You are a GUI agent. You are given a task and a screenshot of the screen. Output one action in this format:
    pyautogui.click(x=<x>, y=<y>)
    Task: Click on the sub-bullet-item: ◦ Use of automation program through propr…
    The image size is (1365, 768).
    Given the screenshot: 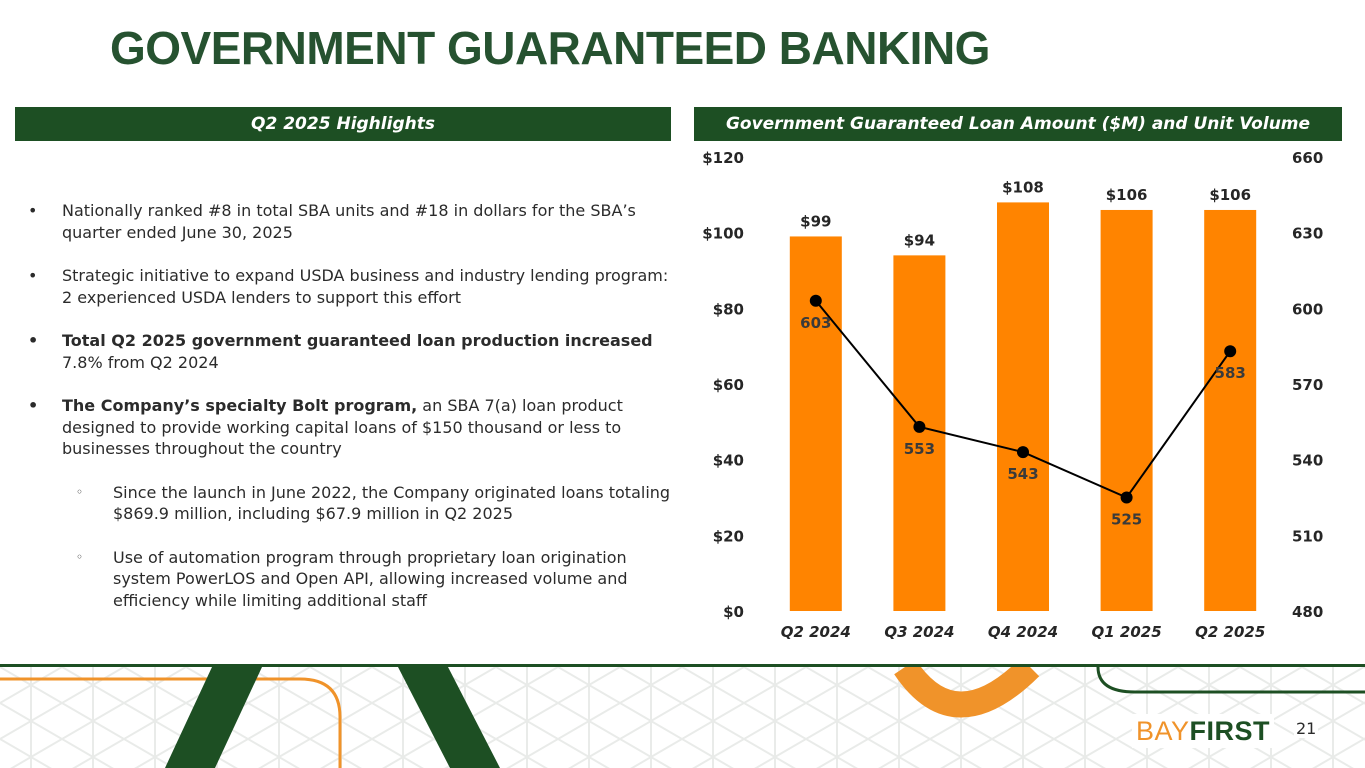 What is the action you would take?
    pyautogui.click(x=350, y=579)
    